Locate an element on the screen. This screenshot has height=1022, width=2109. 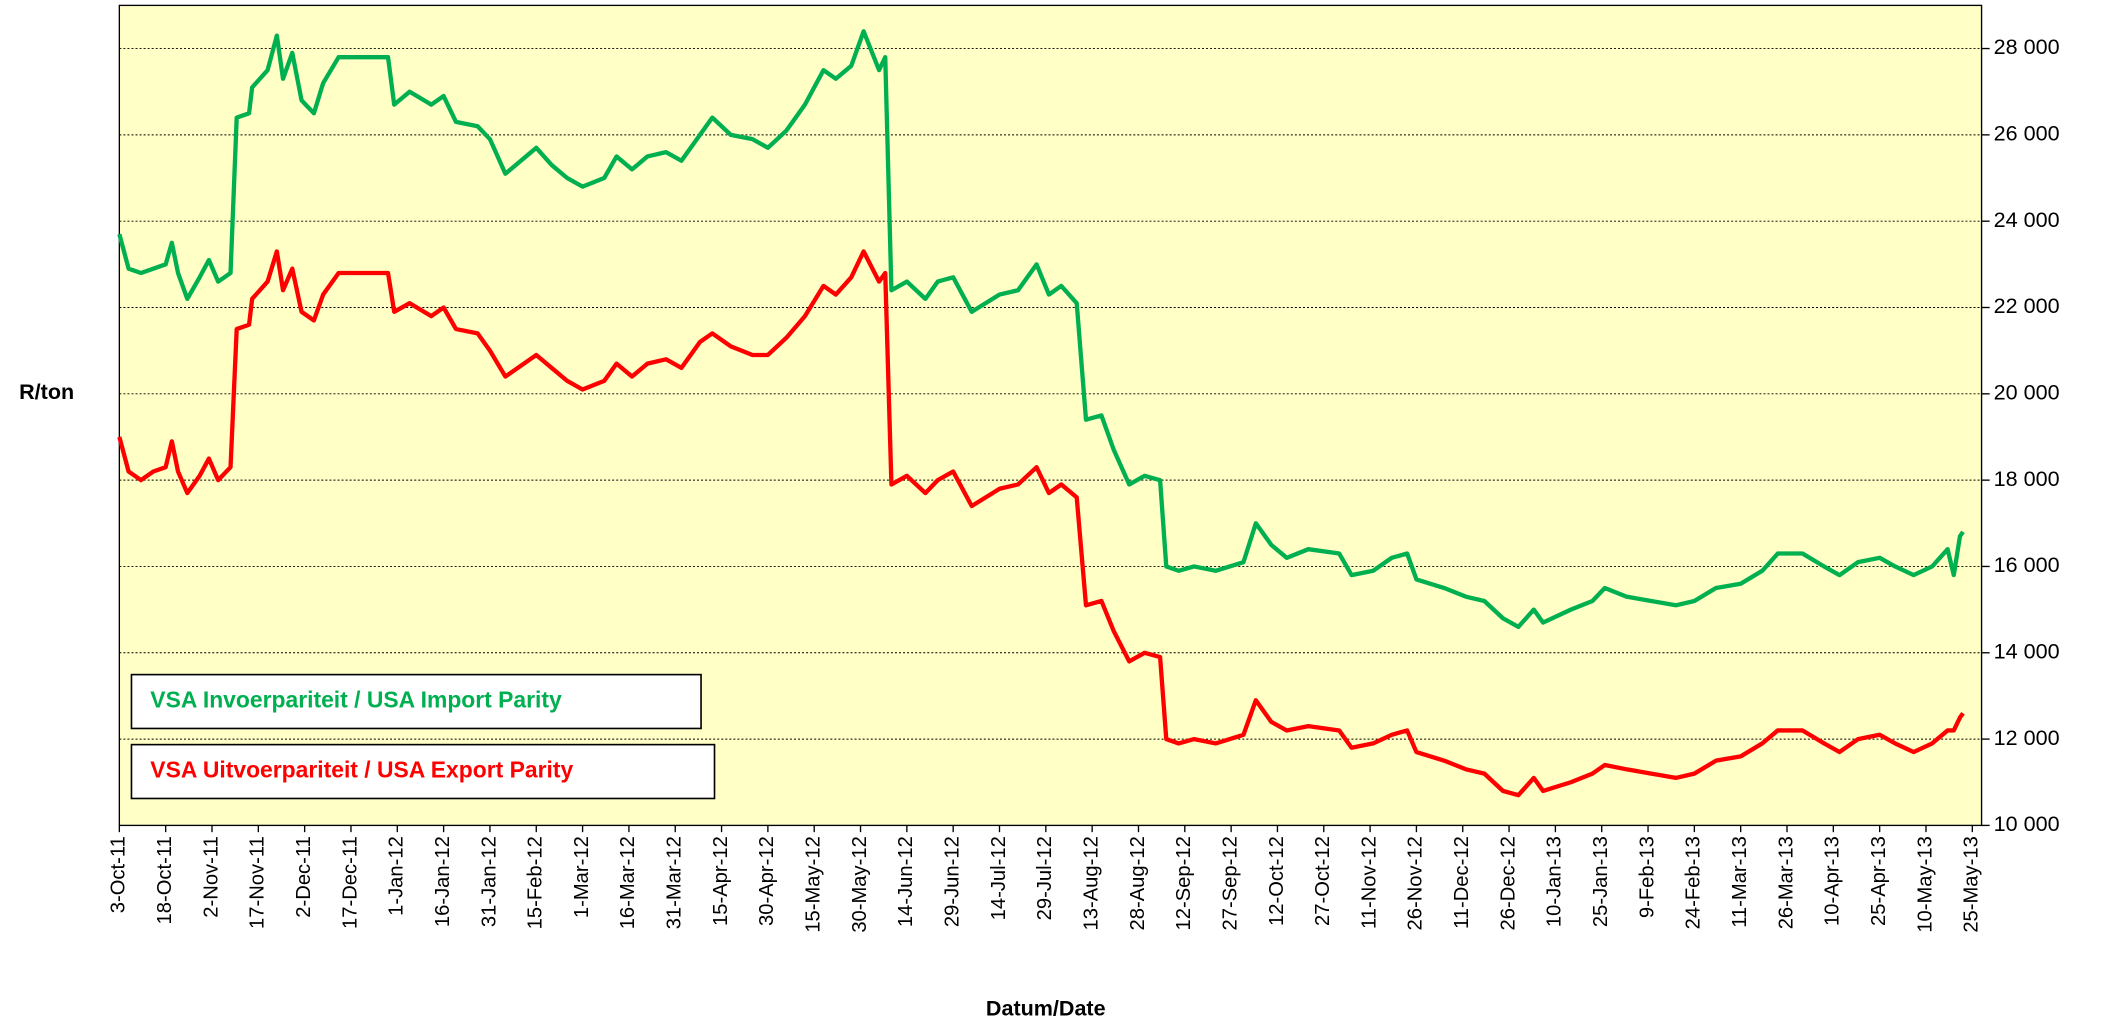
y-tick-label: 16 000 is located at coordinates (2027, 565).